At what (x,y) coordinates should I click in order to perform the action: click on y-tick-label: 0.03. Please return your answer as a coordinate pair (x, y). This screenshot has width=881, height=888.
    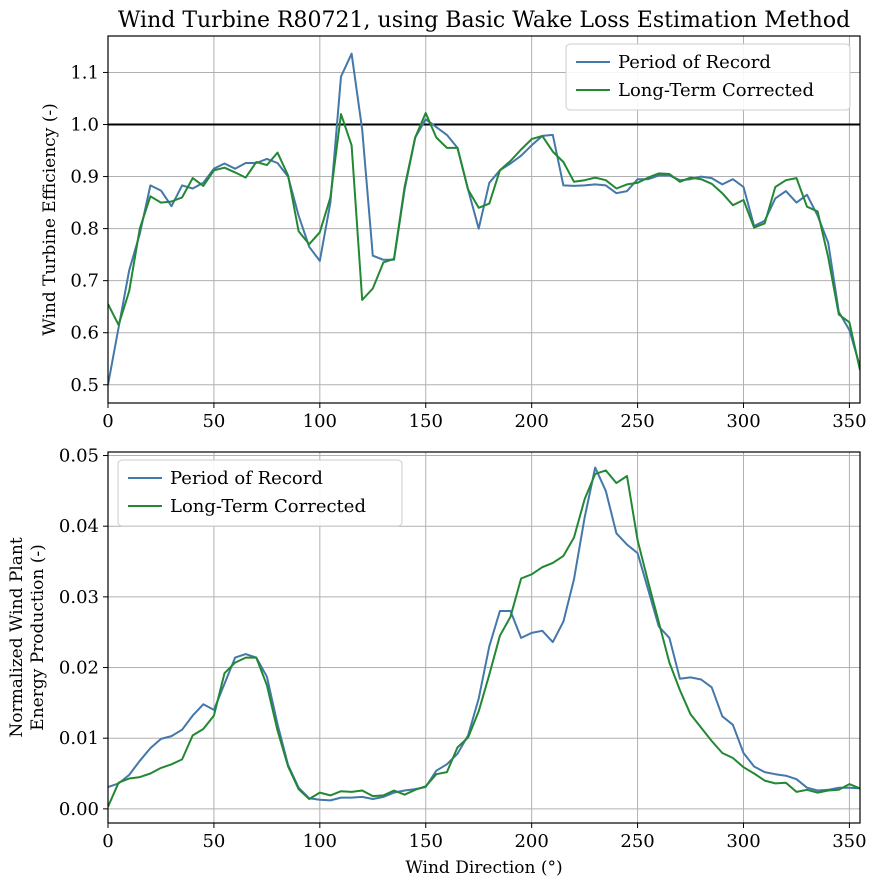
    Looking at the image, I should click on (79, 597).